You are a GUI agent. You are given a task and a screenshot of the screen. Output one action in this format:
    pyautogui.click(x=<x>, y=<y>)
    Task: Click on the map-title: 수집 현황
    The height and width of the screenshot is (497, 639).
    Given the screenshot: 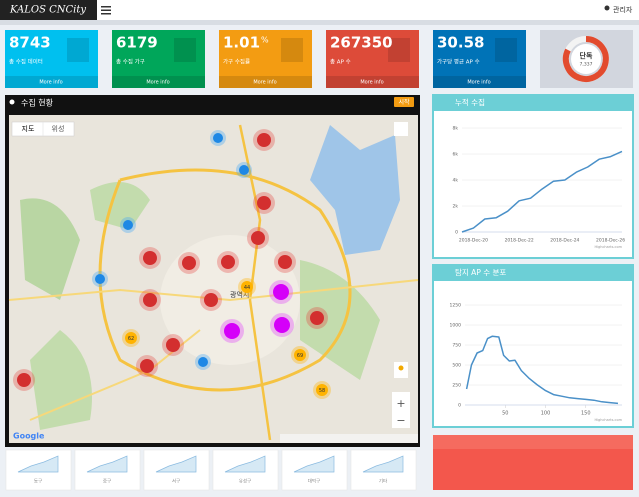 What is the action you would take?
    pyautogui.click(x=37, y=103)
    